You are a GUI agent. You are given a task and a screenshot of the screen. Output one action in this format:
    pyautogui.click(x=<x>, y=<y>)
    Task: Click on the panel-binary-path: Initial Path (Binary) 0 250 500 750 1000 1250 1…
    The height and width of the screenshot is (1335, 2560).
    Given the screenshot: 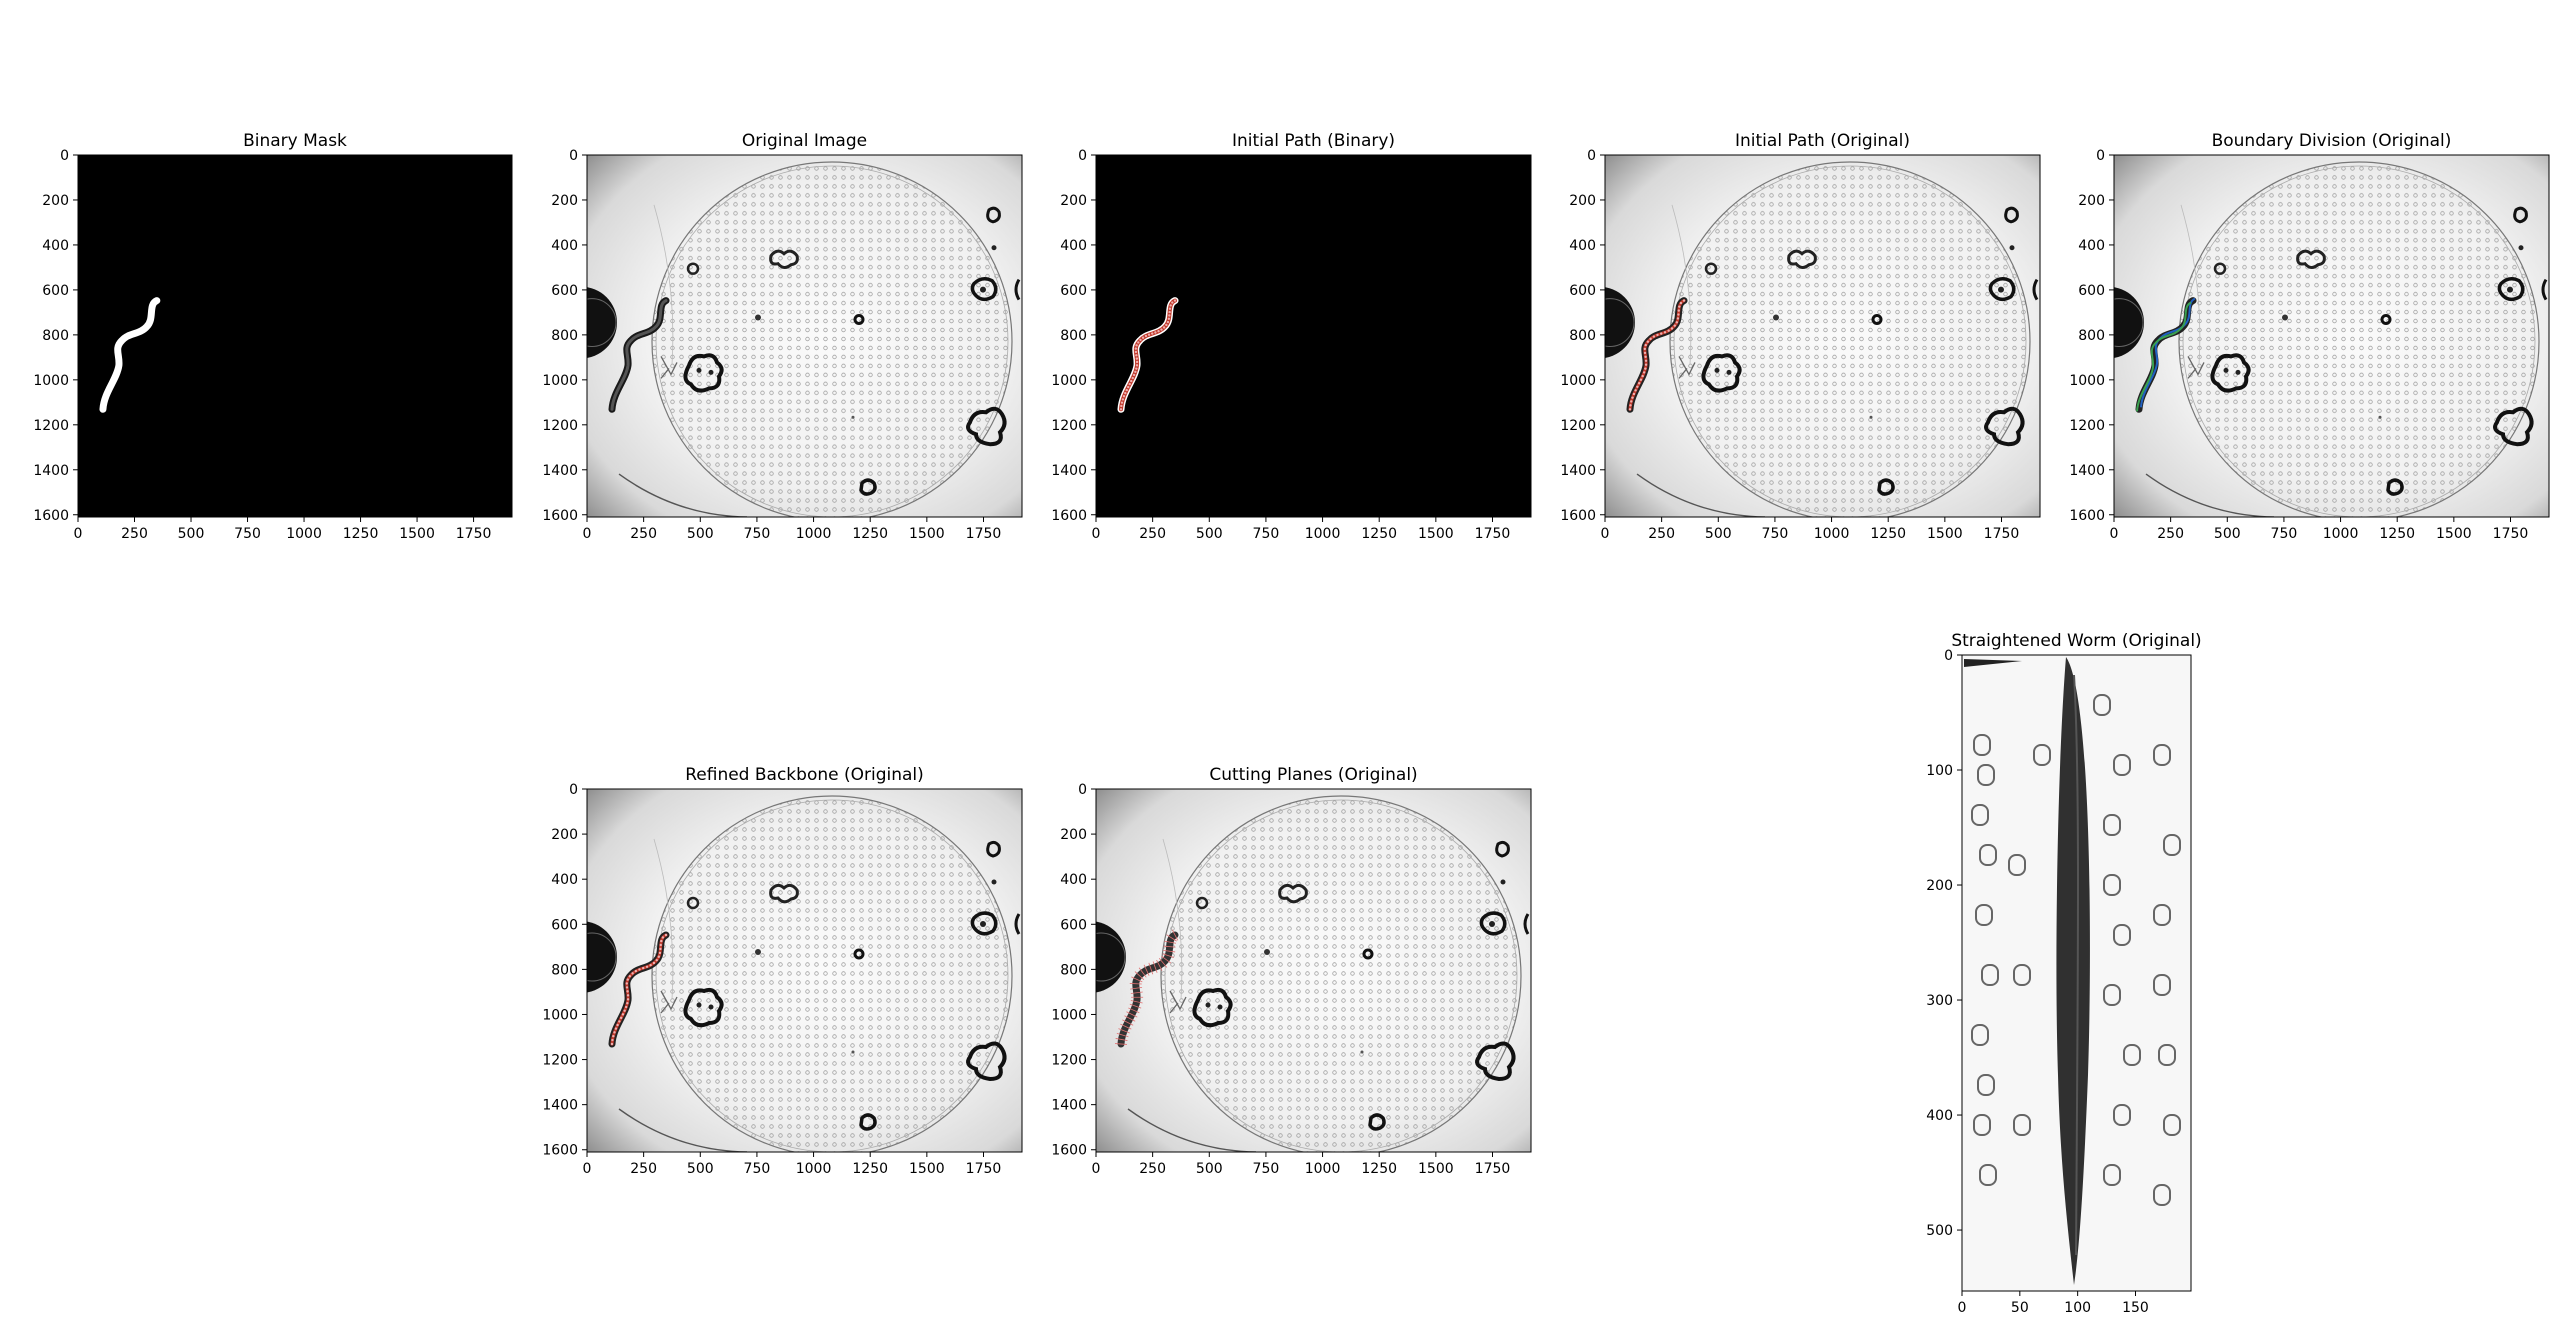 What is the action you would take?
    pyautogui.click(x=1291, y=336)
    